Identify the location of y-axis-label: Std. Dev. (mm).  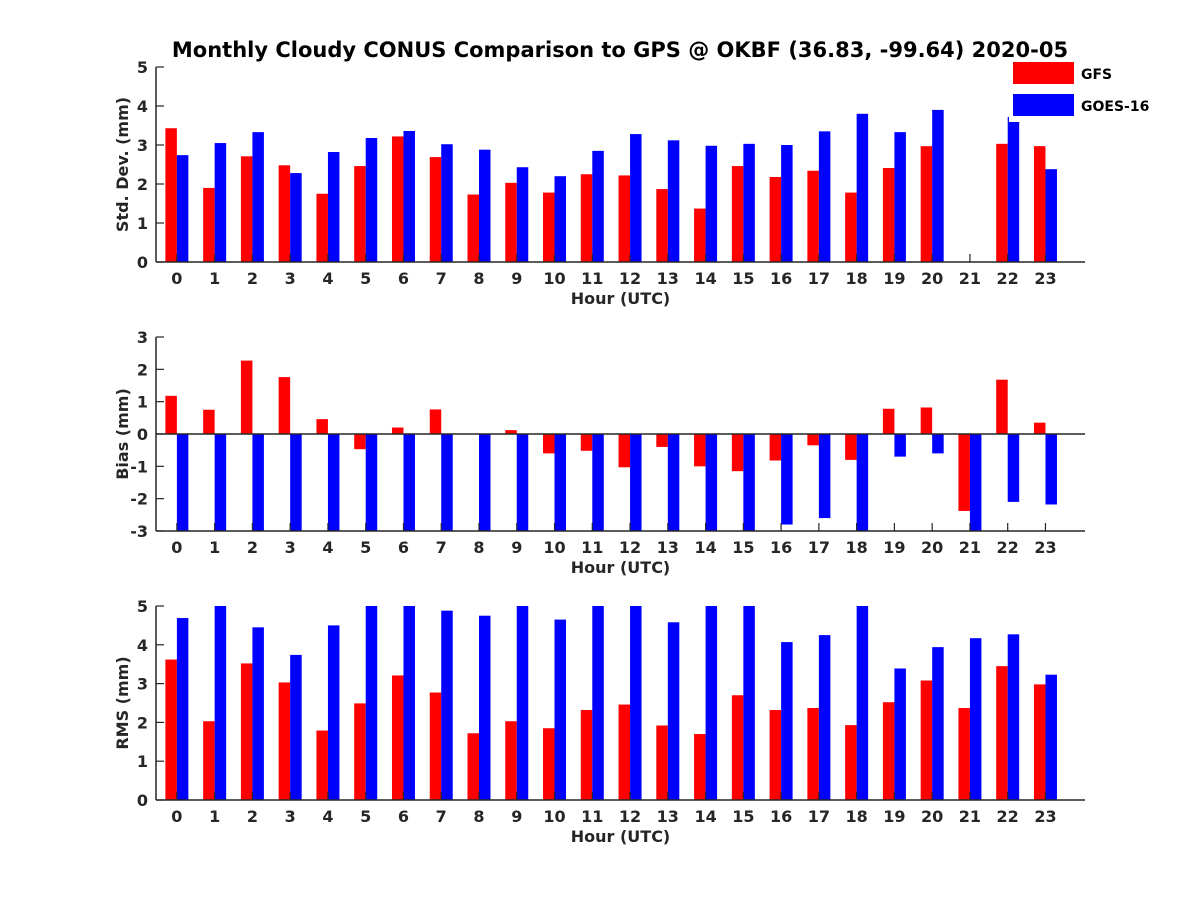
(122, 164).